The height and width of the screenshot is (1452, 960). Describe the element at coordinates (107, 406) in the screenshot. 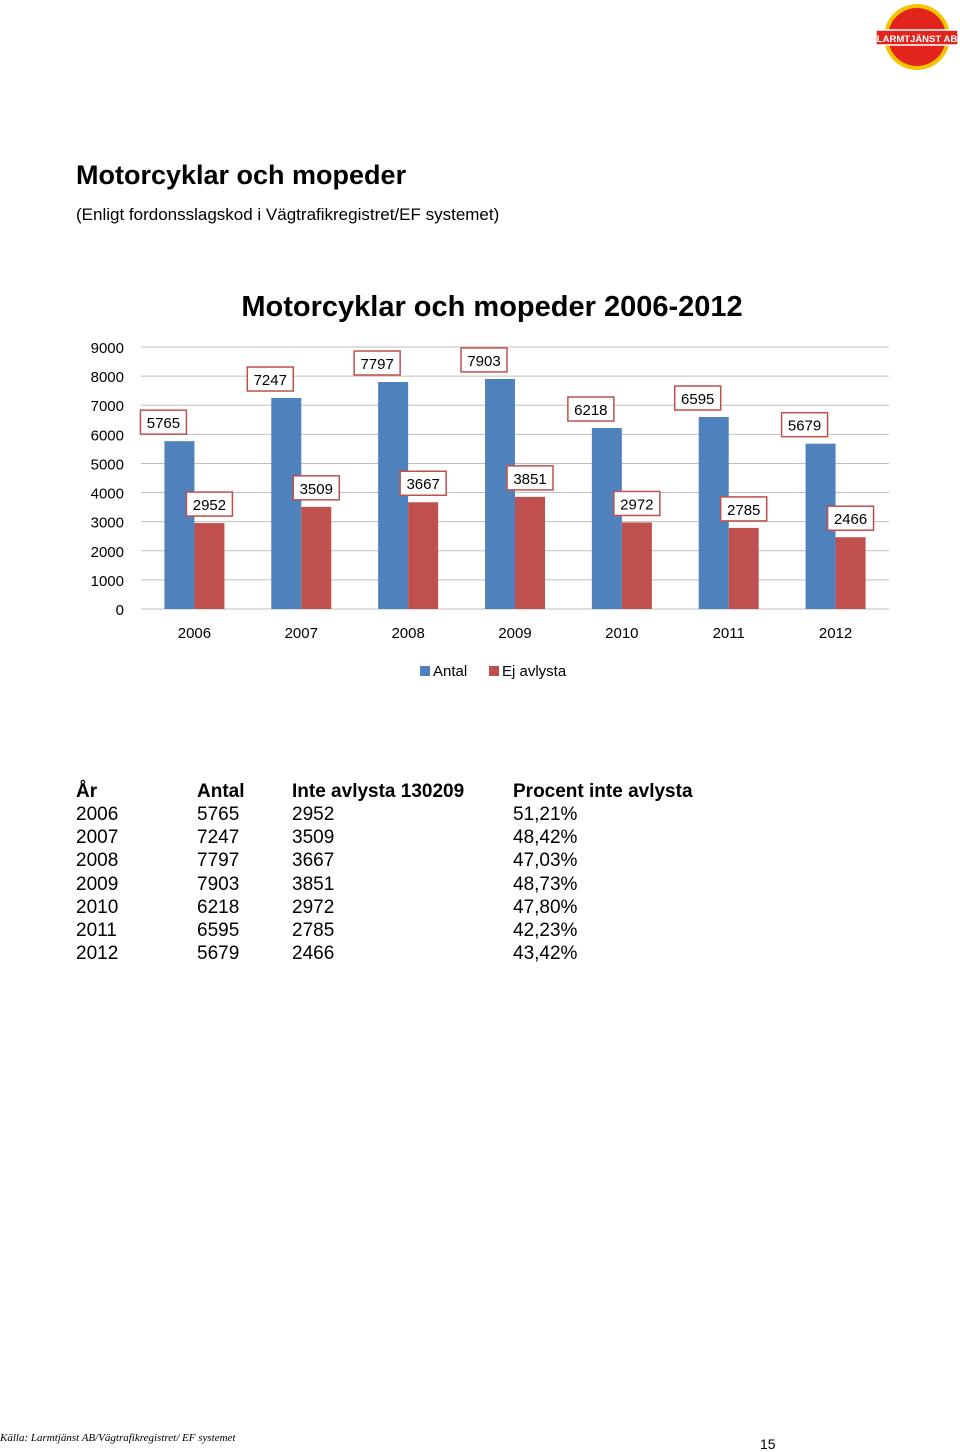

I see `y-tick-label: 7000` at that location.